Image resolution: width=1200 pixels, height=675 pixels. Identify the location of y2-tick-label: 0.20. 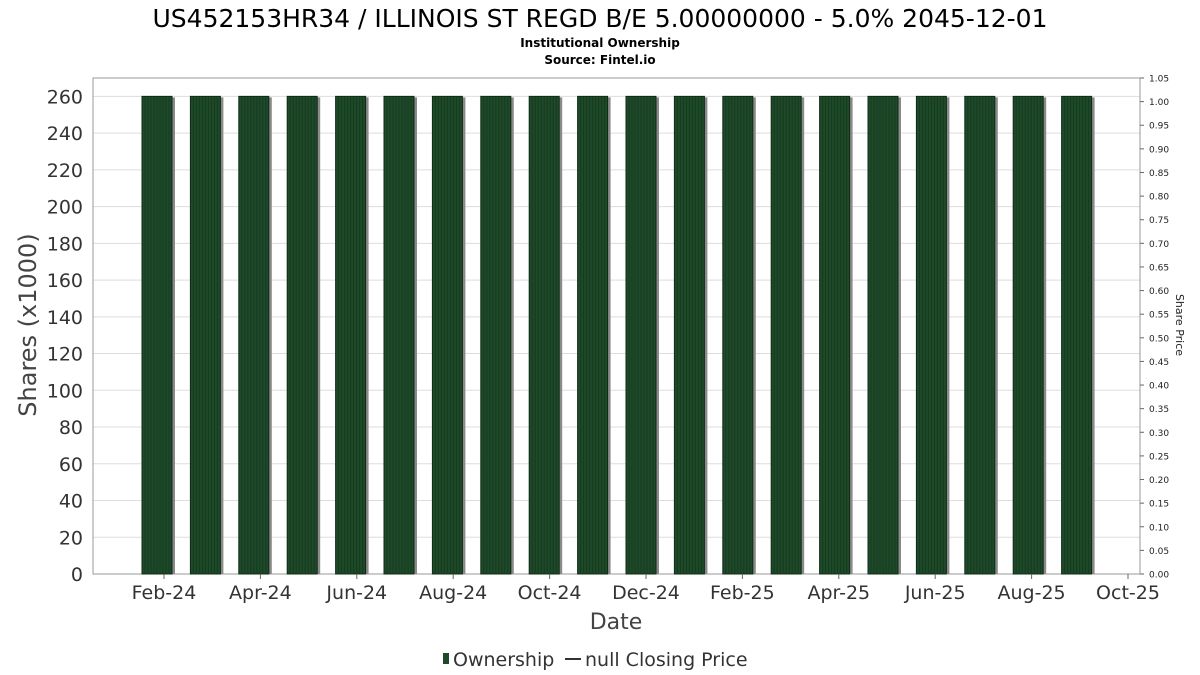
(1159, 481).